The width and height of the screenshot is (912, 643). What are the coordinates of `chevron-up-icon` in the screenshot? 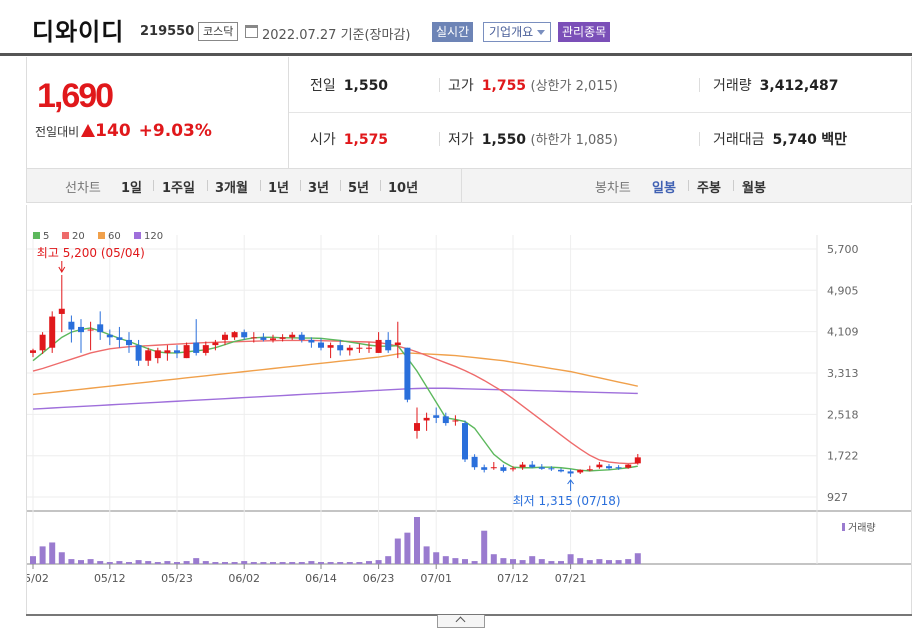 It's located at (460, 621).